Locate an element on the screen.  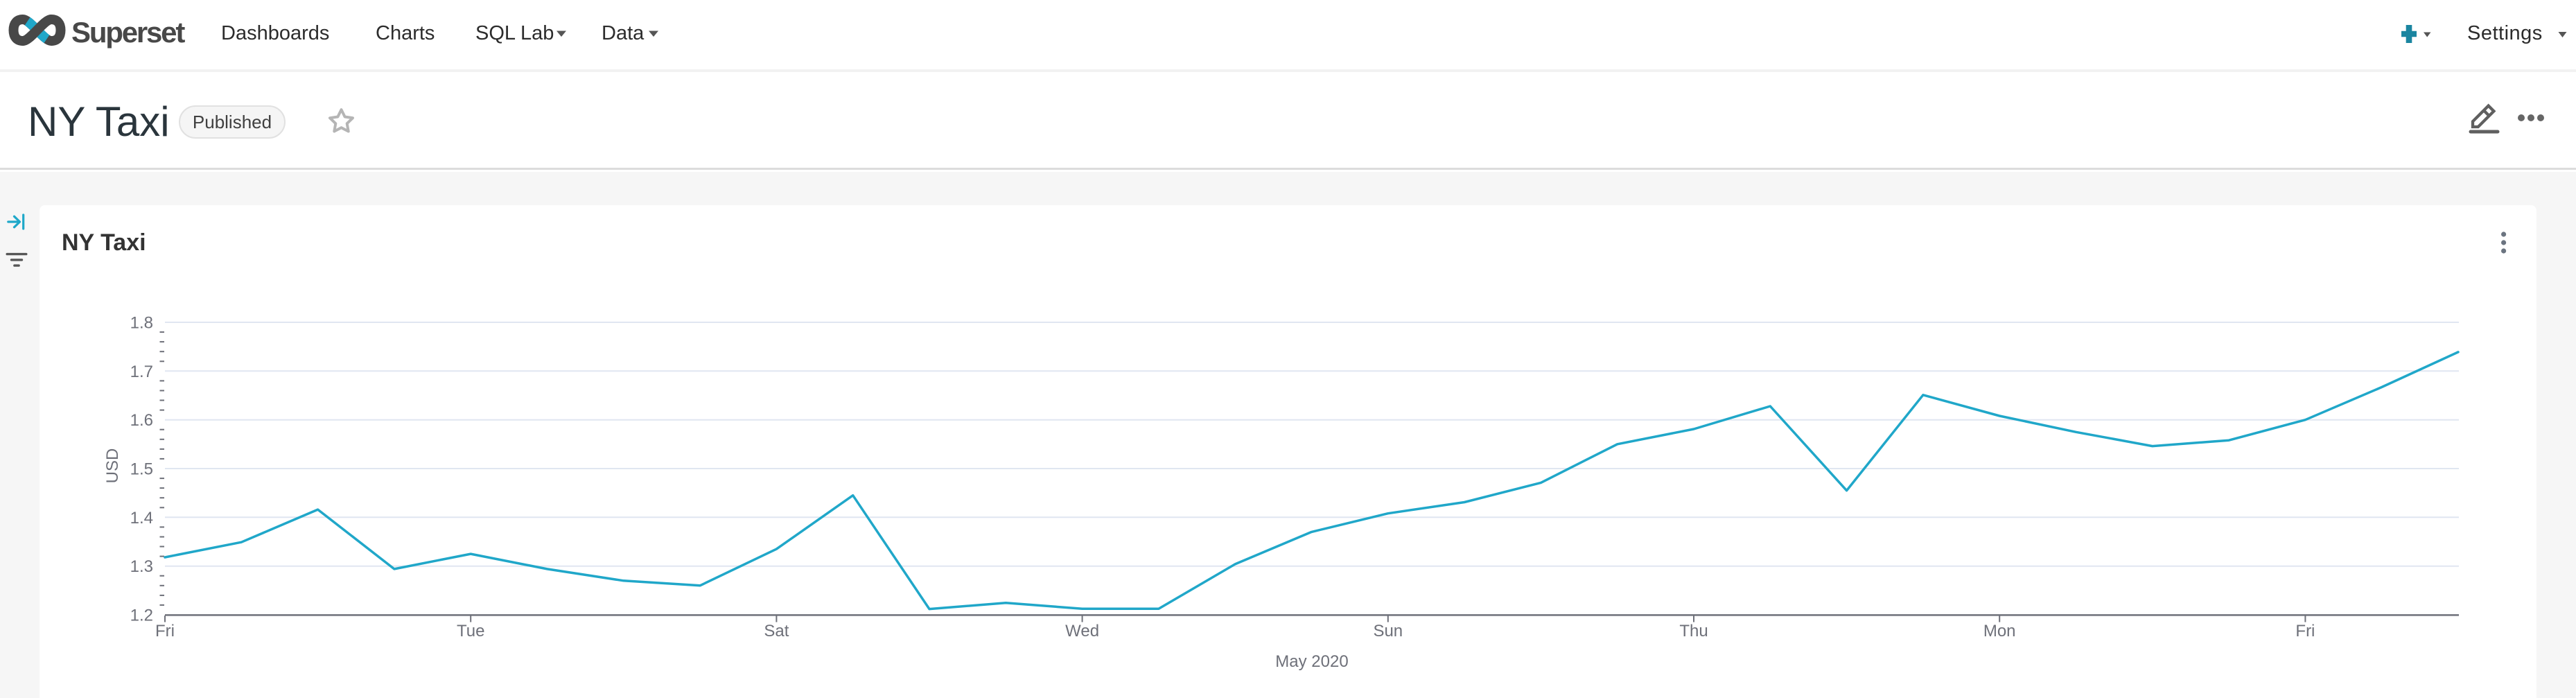
svg-text: 1.5 is located at coordinates (141, 469).